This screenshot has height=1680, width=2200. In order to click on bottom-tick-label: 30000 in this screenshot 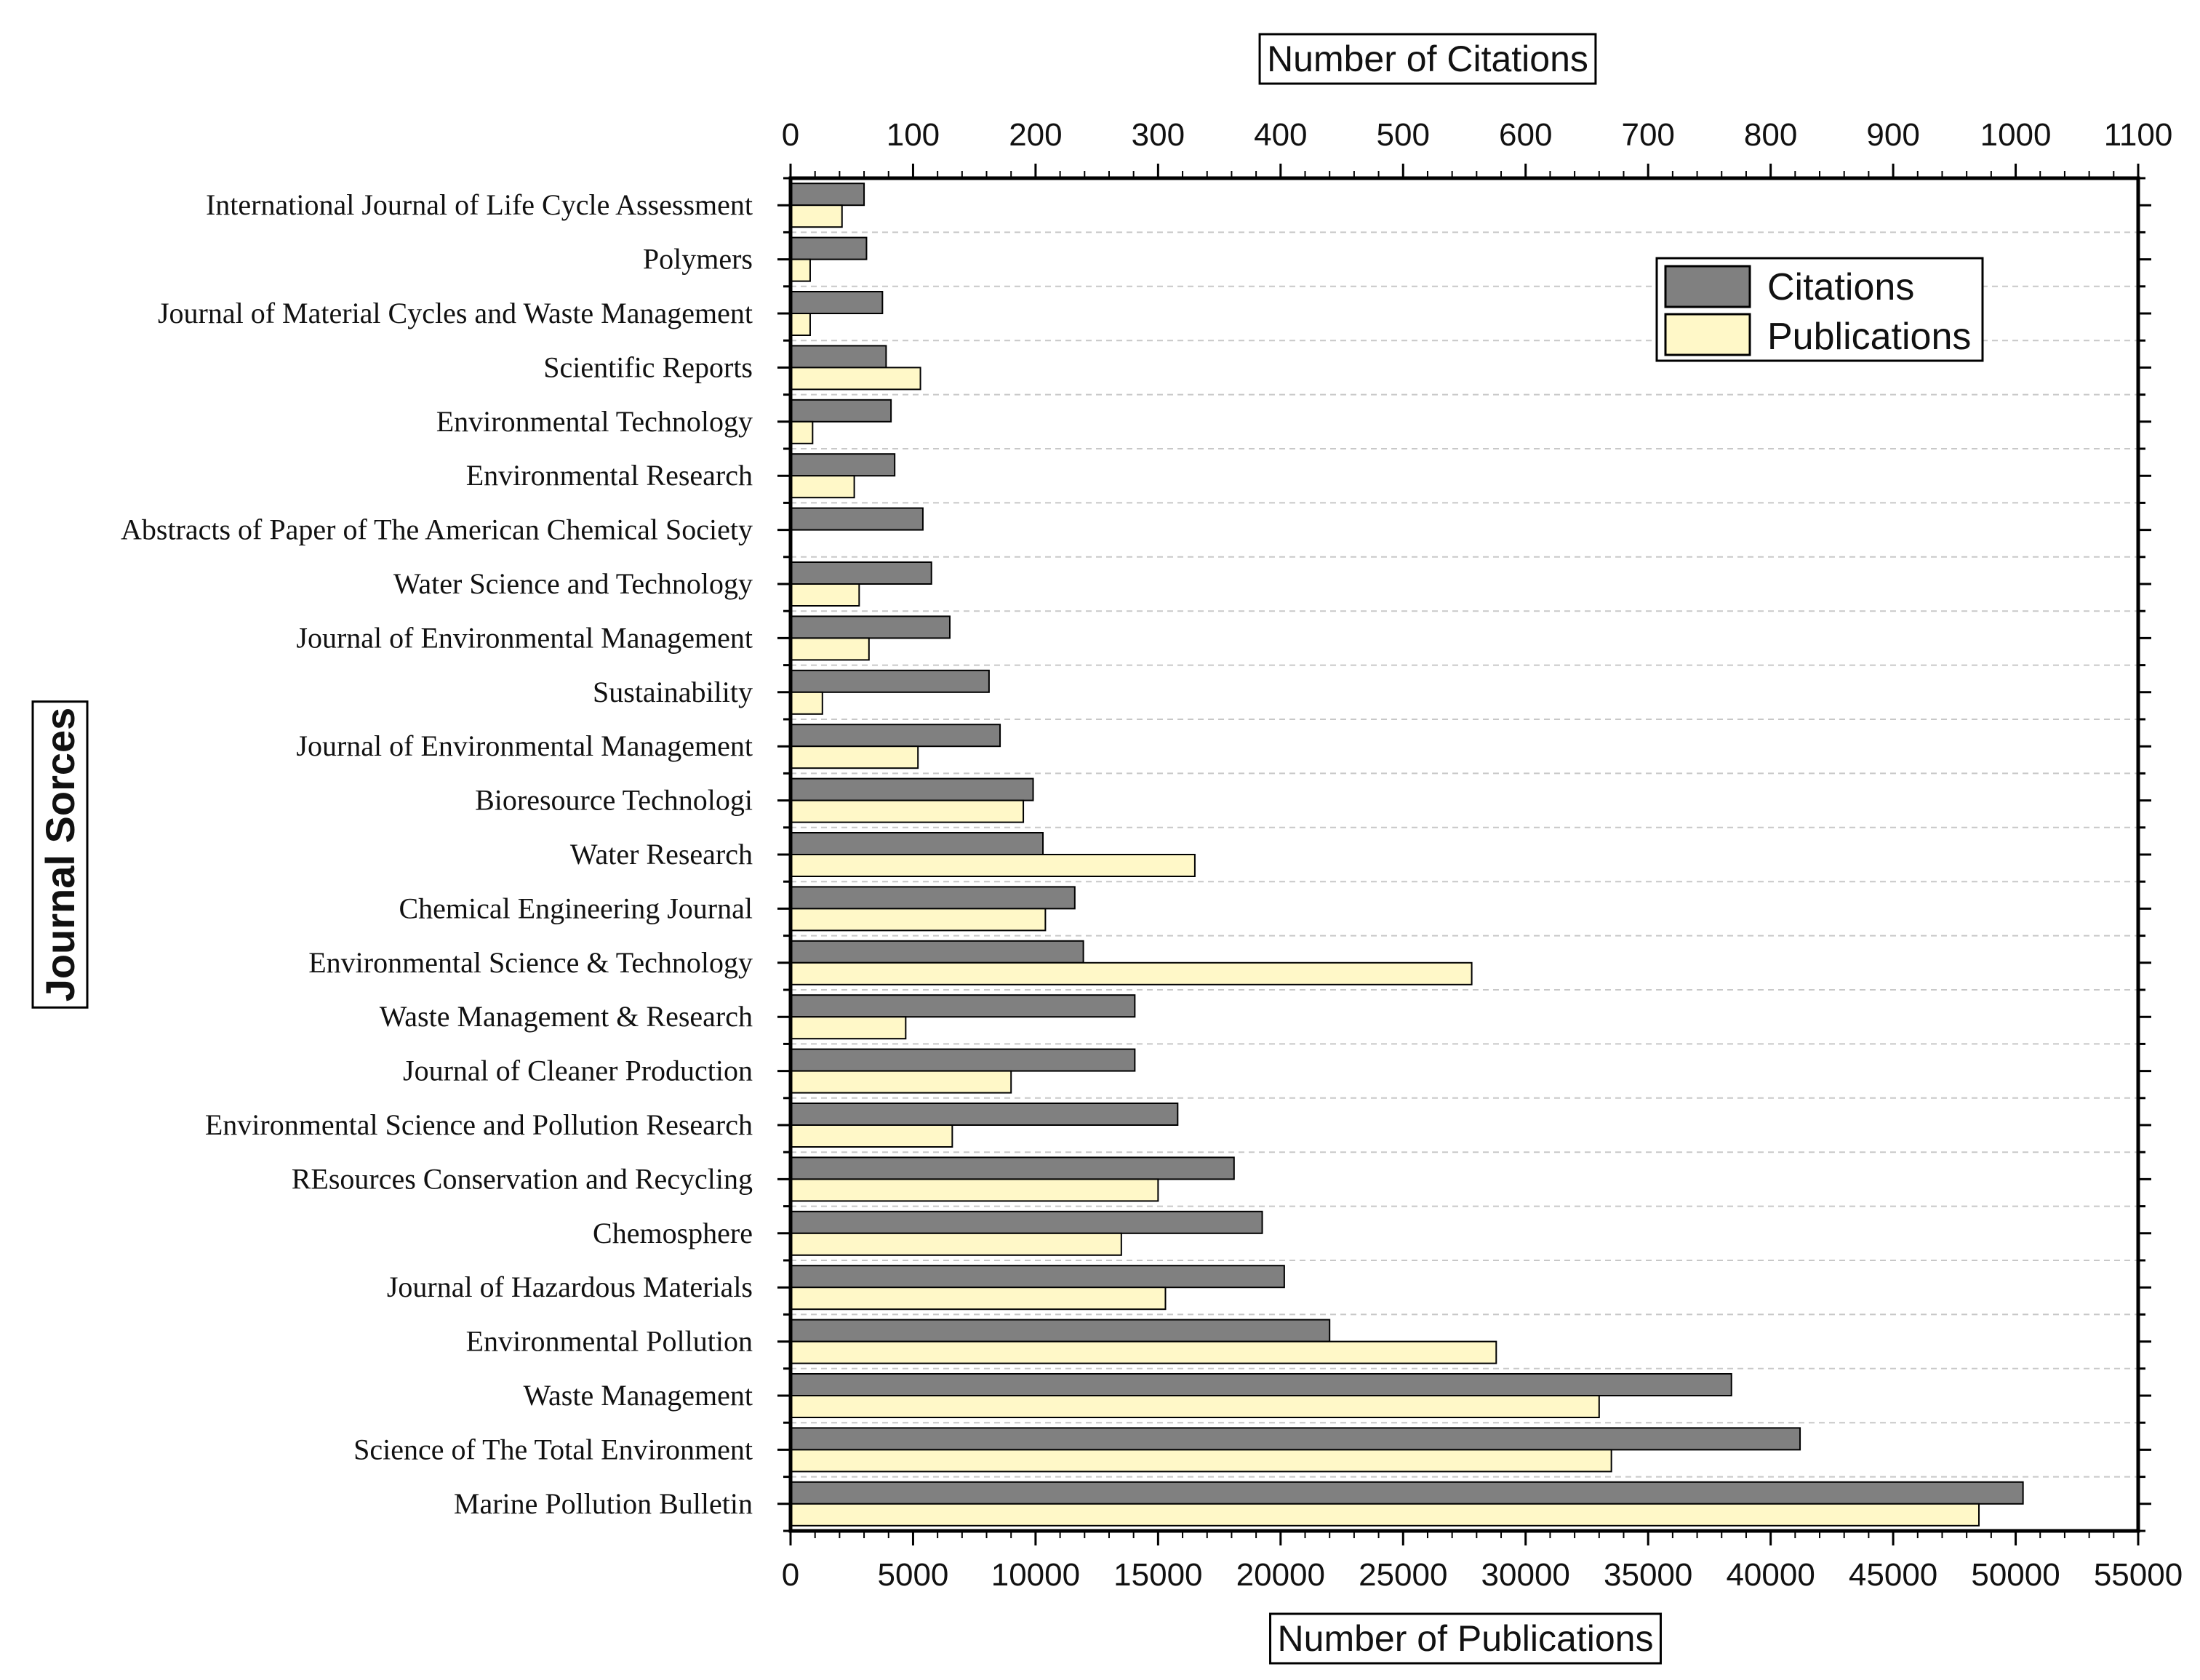, I will do `click(1525, 1575)`.